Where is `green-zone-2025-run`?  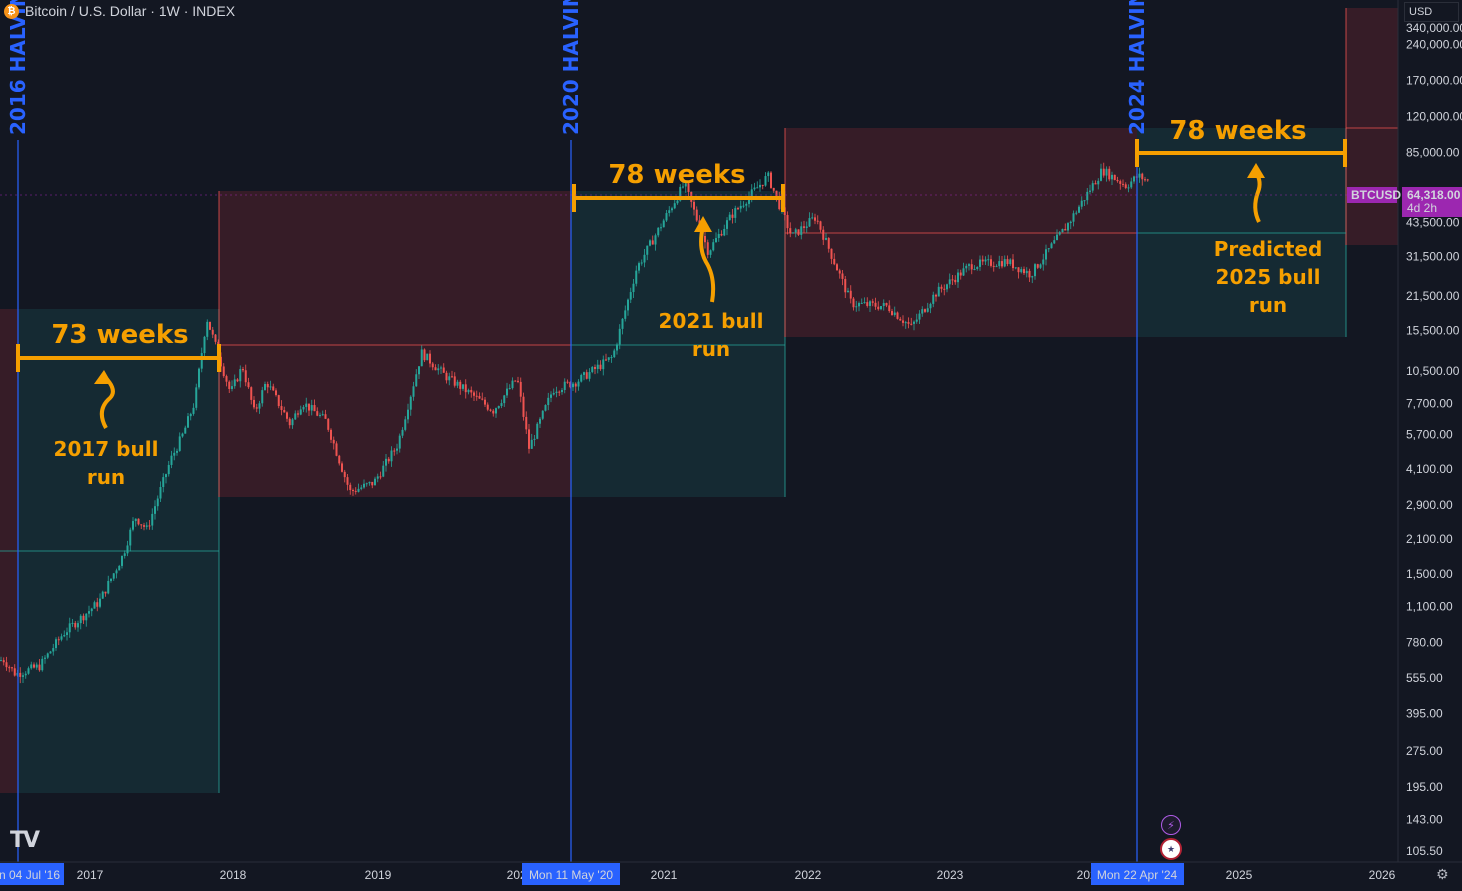 green-zone-2025-run is located at coordinates (1241, 232).